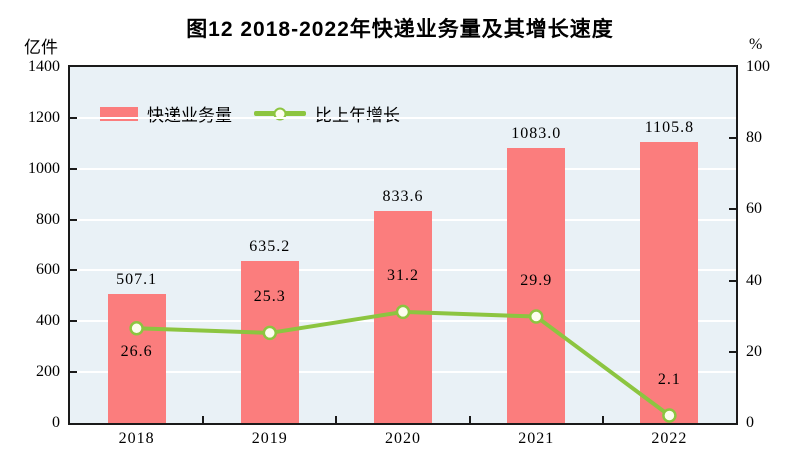 The width and height of the screenshot is (800, 464). What do you see at coordinates (403, 197) in the screenshot?
I see `bar-value-label-2020: 833.6` at bounding box center [403, 197].